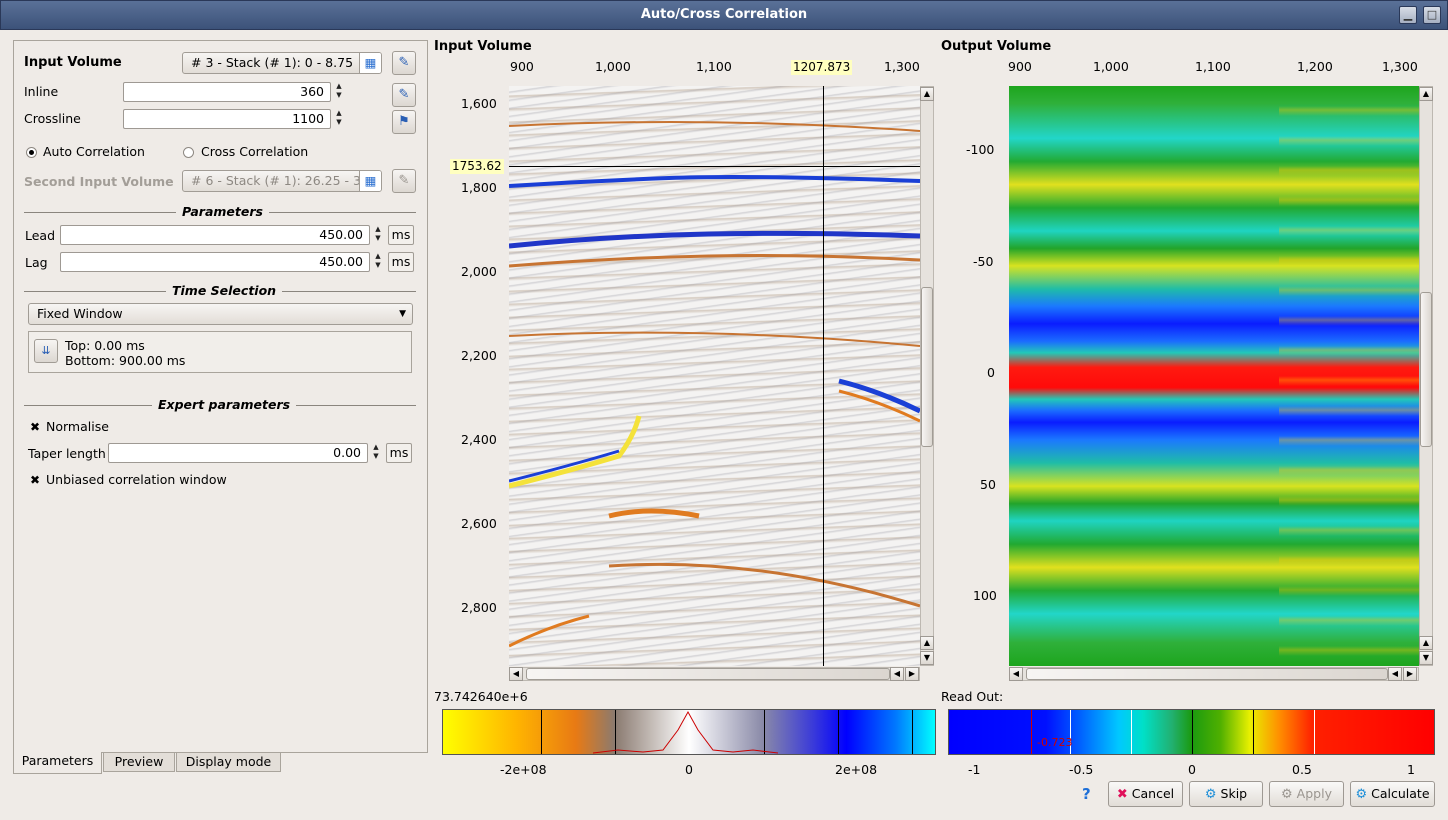 The image size is (1448, 820). Describe the element at coordinates (276, 180) in the screenshot. I see `second-input-value: # 6 - Stack (# 1): 26.25 - 3` at that location.